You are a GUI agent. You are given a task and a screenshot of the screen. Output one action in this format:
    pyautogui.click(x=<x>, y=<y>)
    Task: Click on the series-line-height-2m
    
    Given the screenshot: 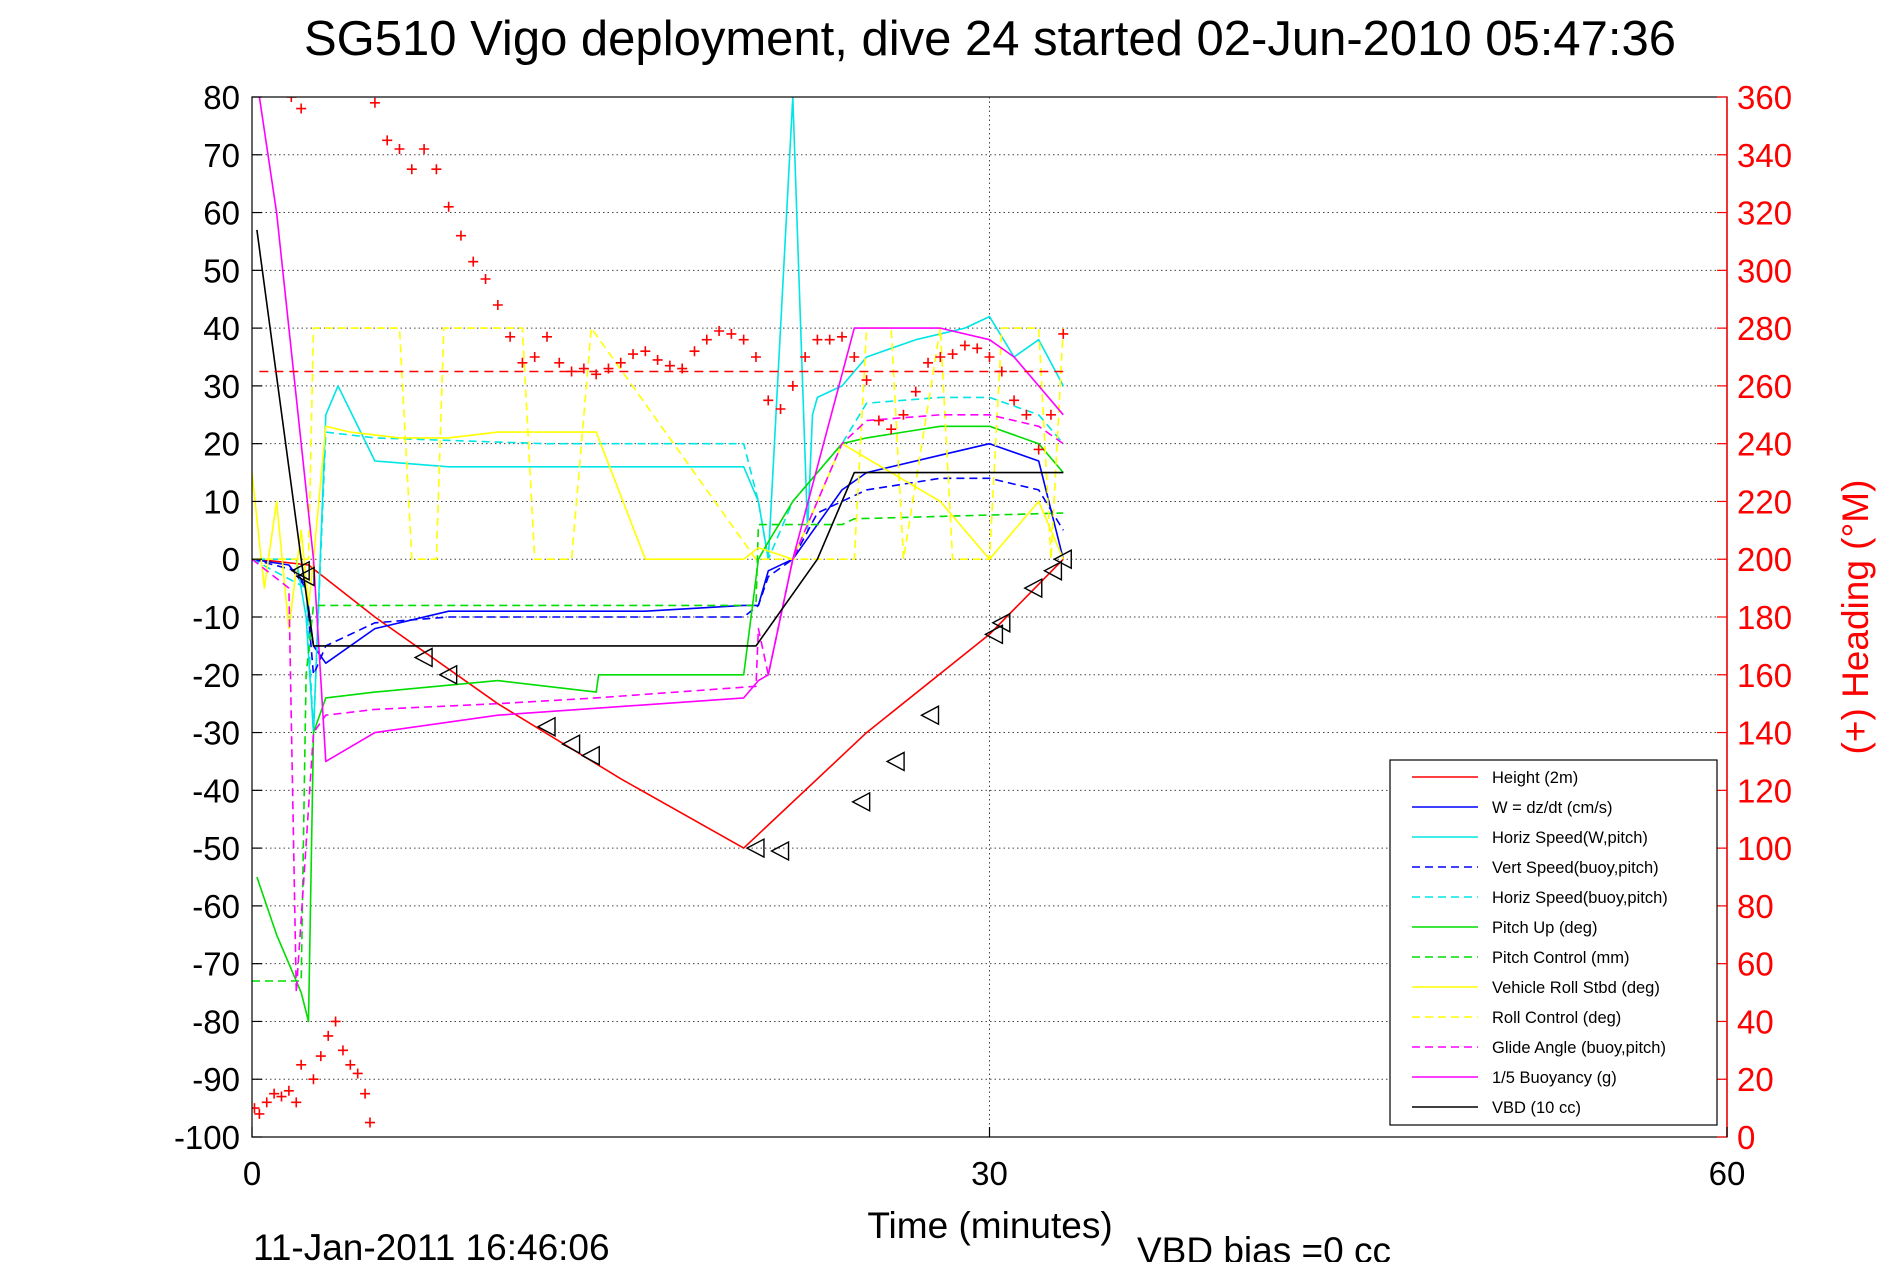 What is the action you would take?
    pyautogui.click(x=660, y=703)
    